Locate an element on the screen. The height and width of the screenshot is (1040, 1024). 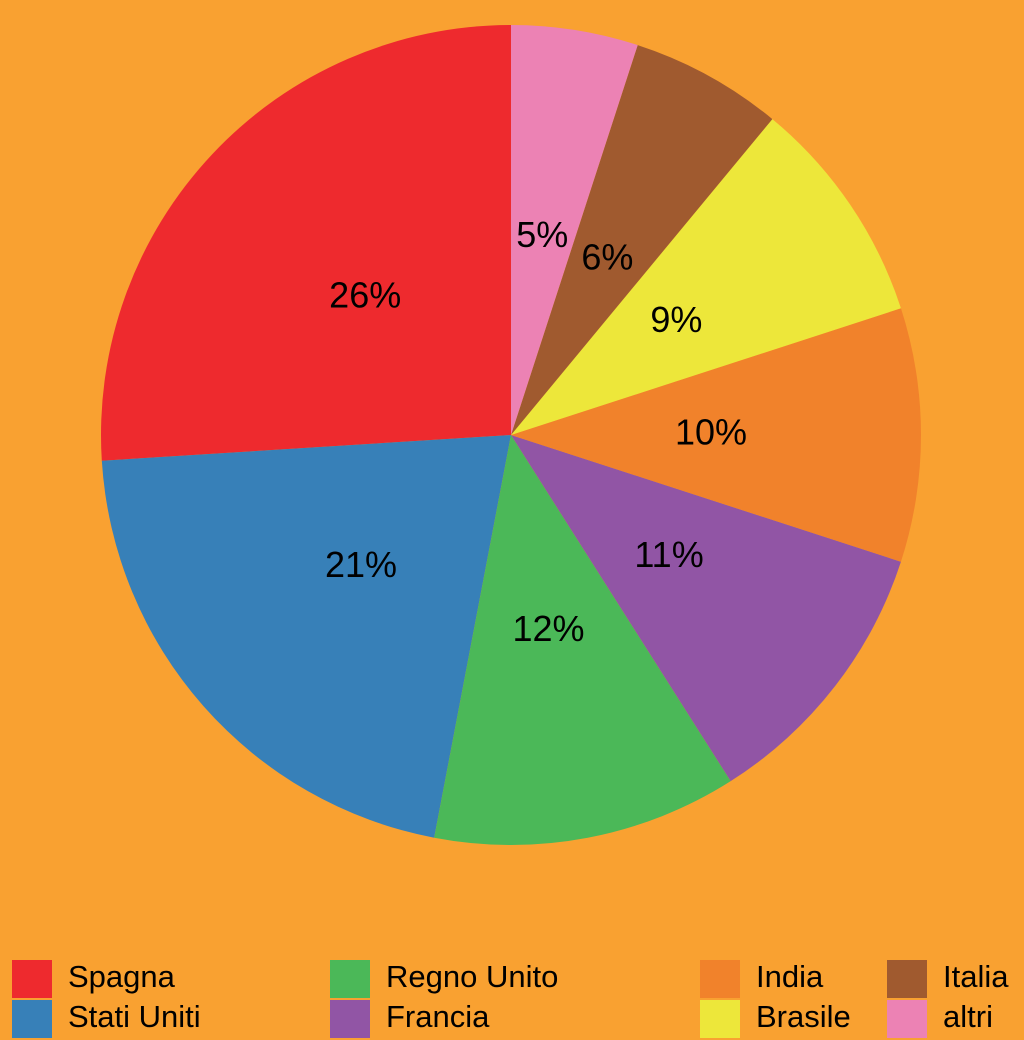
legend-label: Regno Unito is located at coordinates (472, 976).